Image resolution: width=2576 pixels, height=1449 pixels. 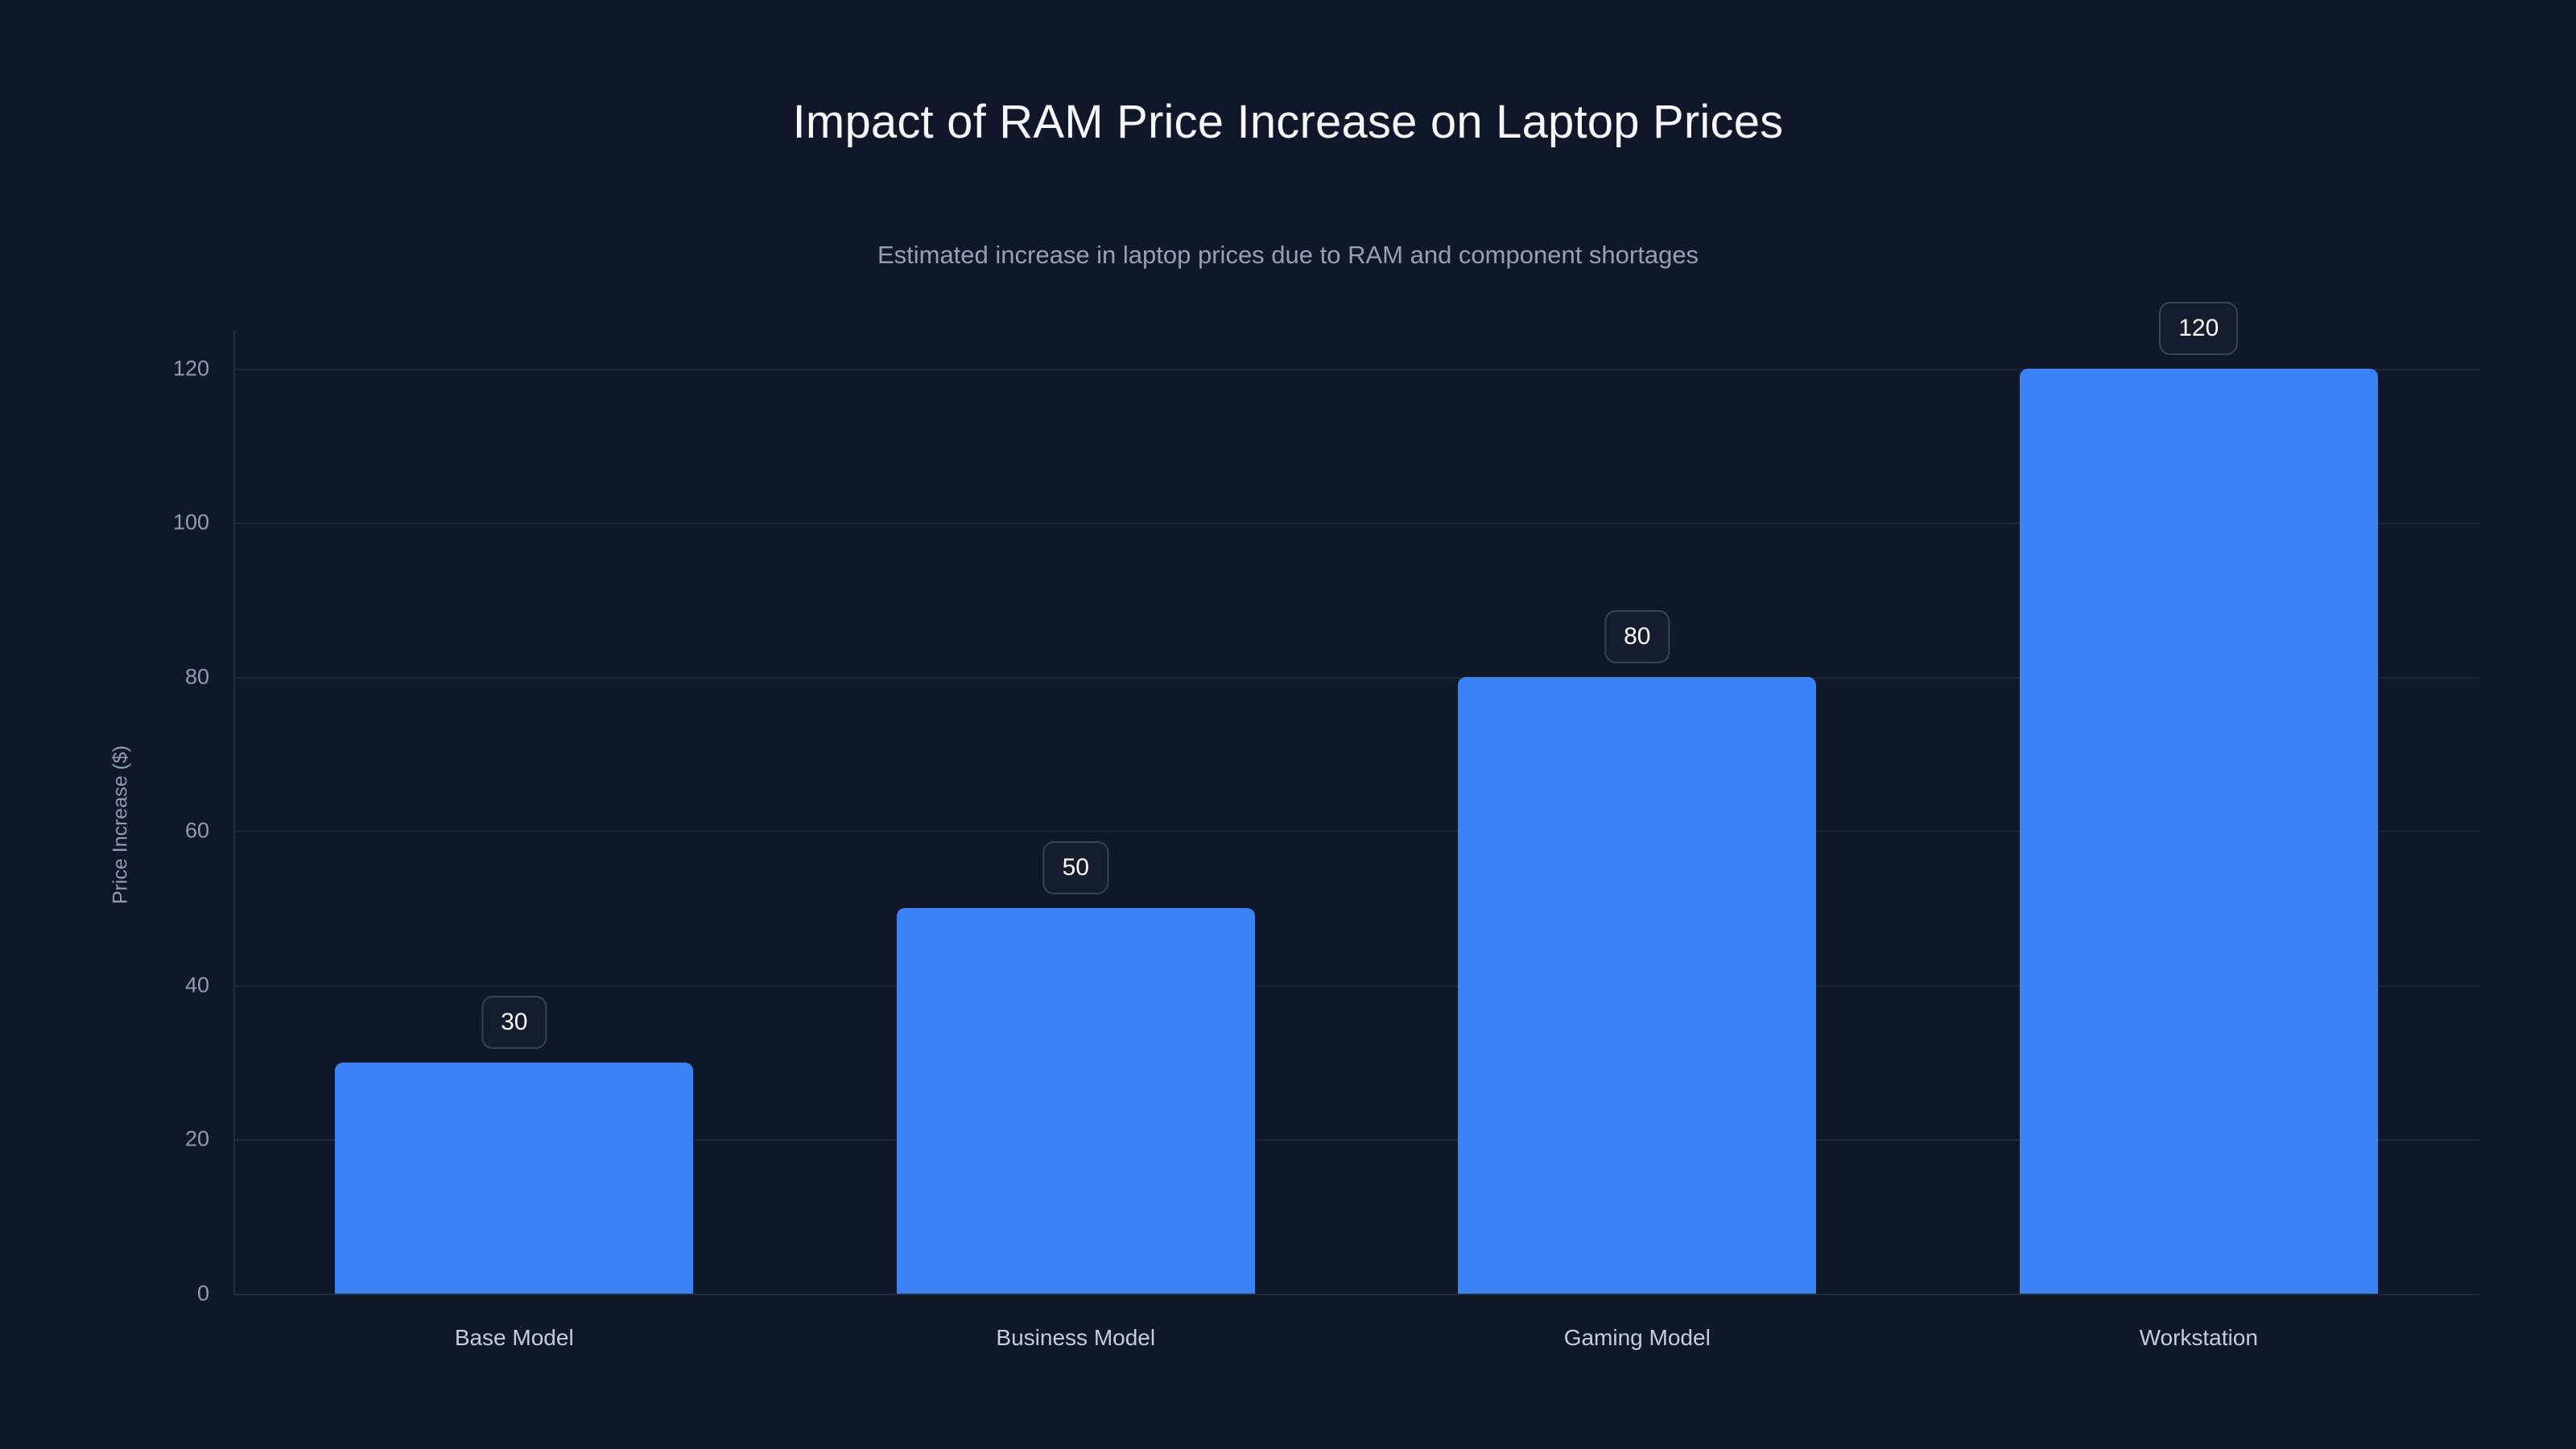 I want to click on y-axis-tick-label: 120, so click(x=190, y=368).